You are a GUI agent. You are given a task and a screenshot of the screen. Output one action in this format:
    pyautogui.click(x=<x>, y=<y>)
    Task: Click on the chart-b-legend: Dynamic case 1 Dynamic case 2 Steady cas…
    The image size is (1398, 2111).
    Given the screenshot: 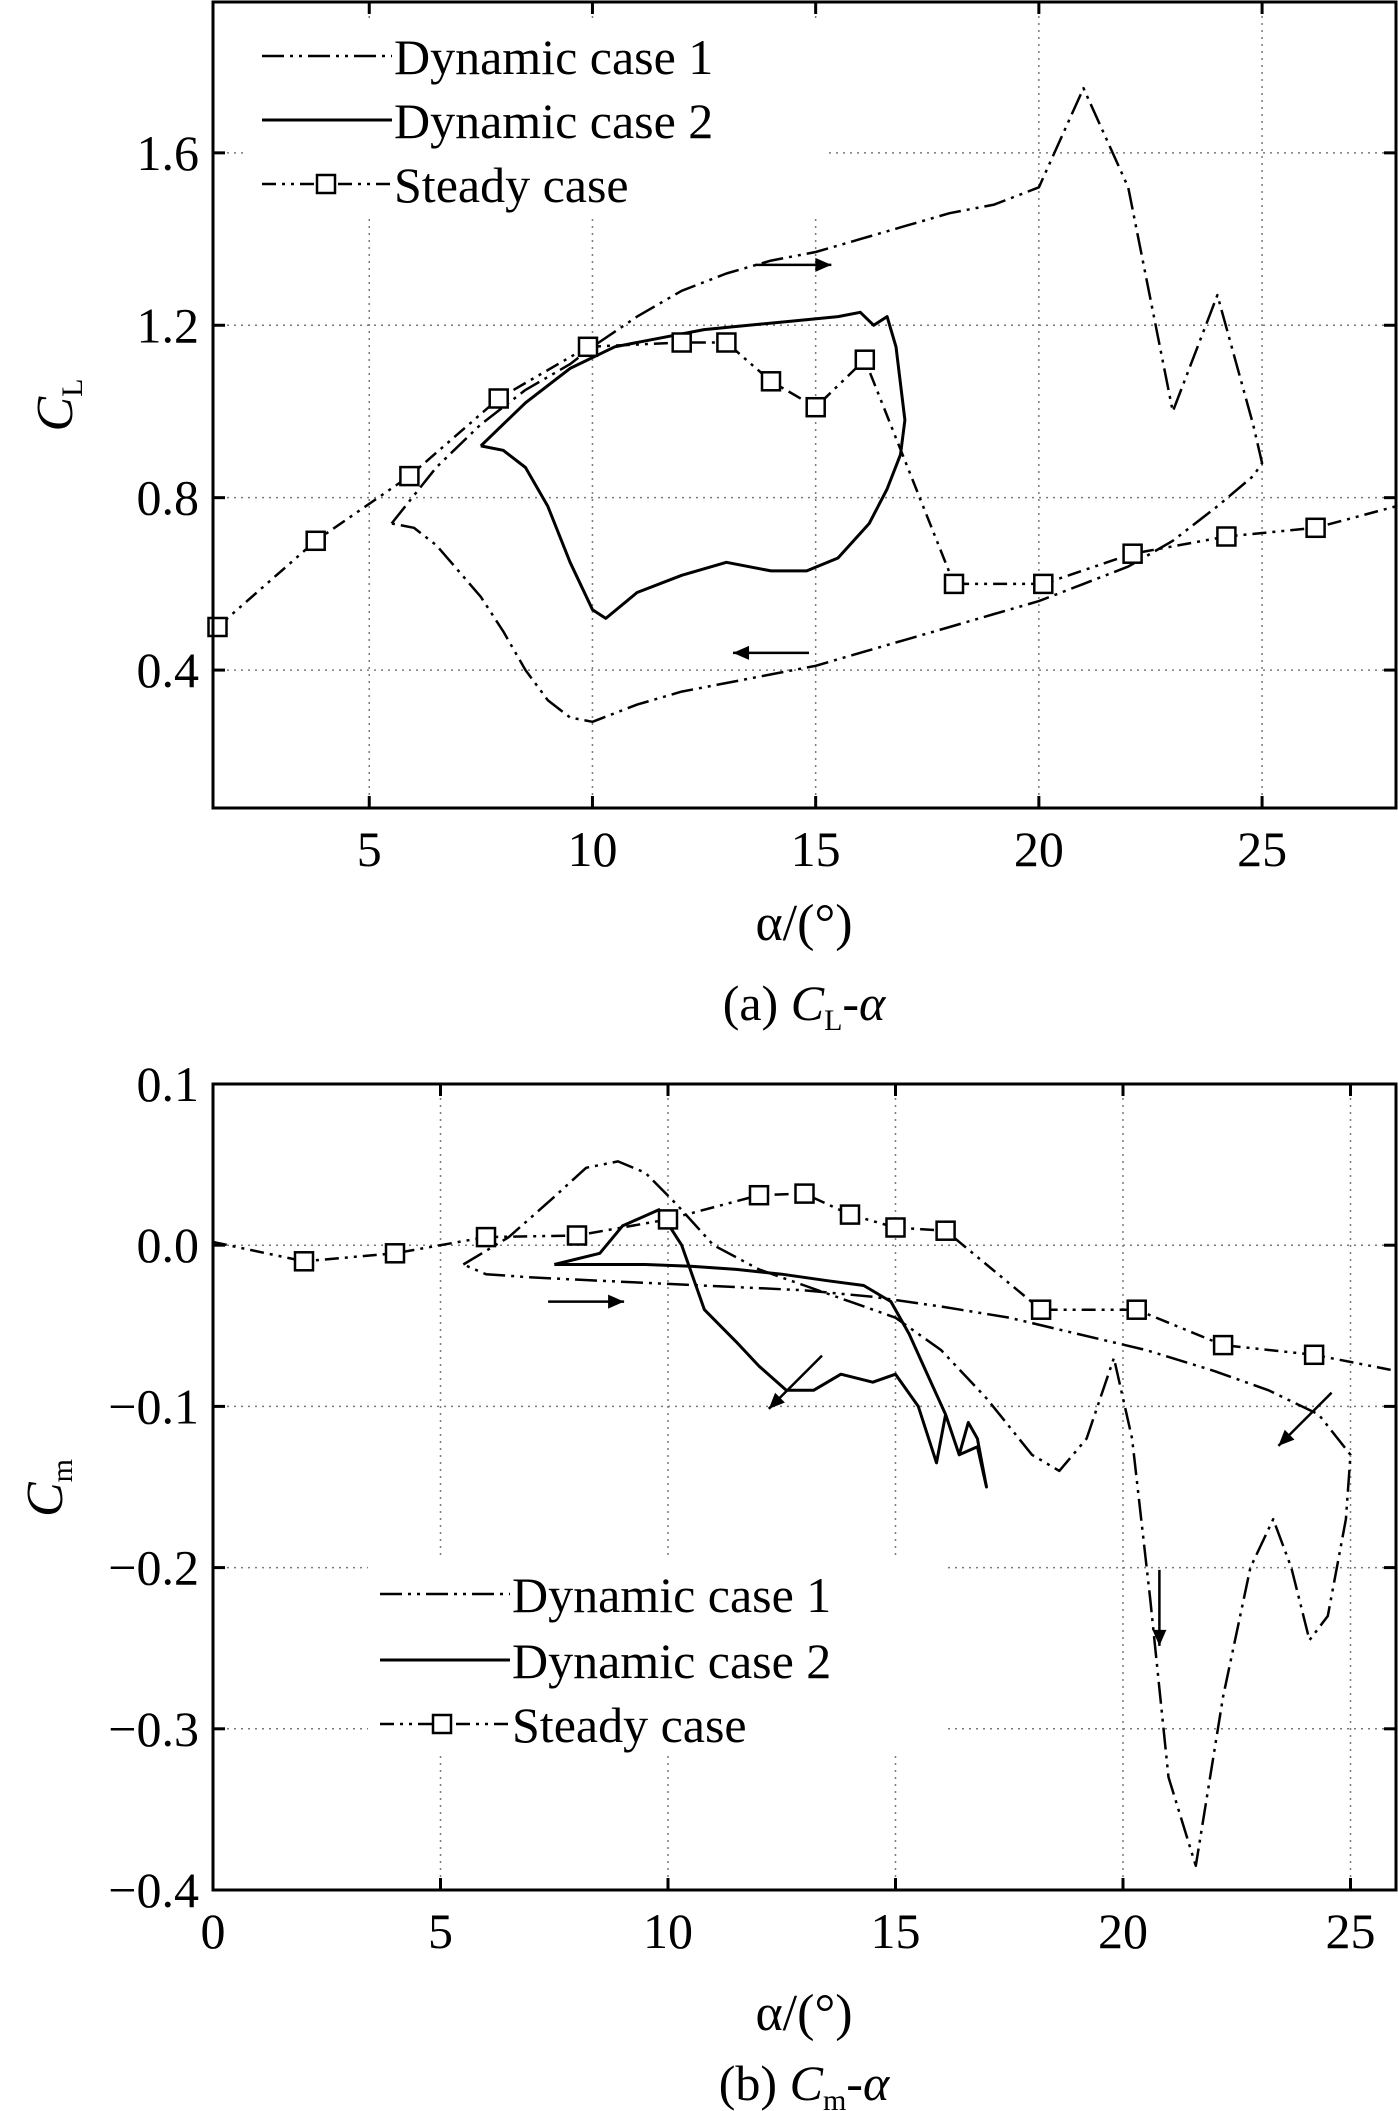 What is the action you would take?
    pyautogui.click(x=658, y=1655)
    